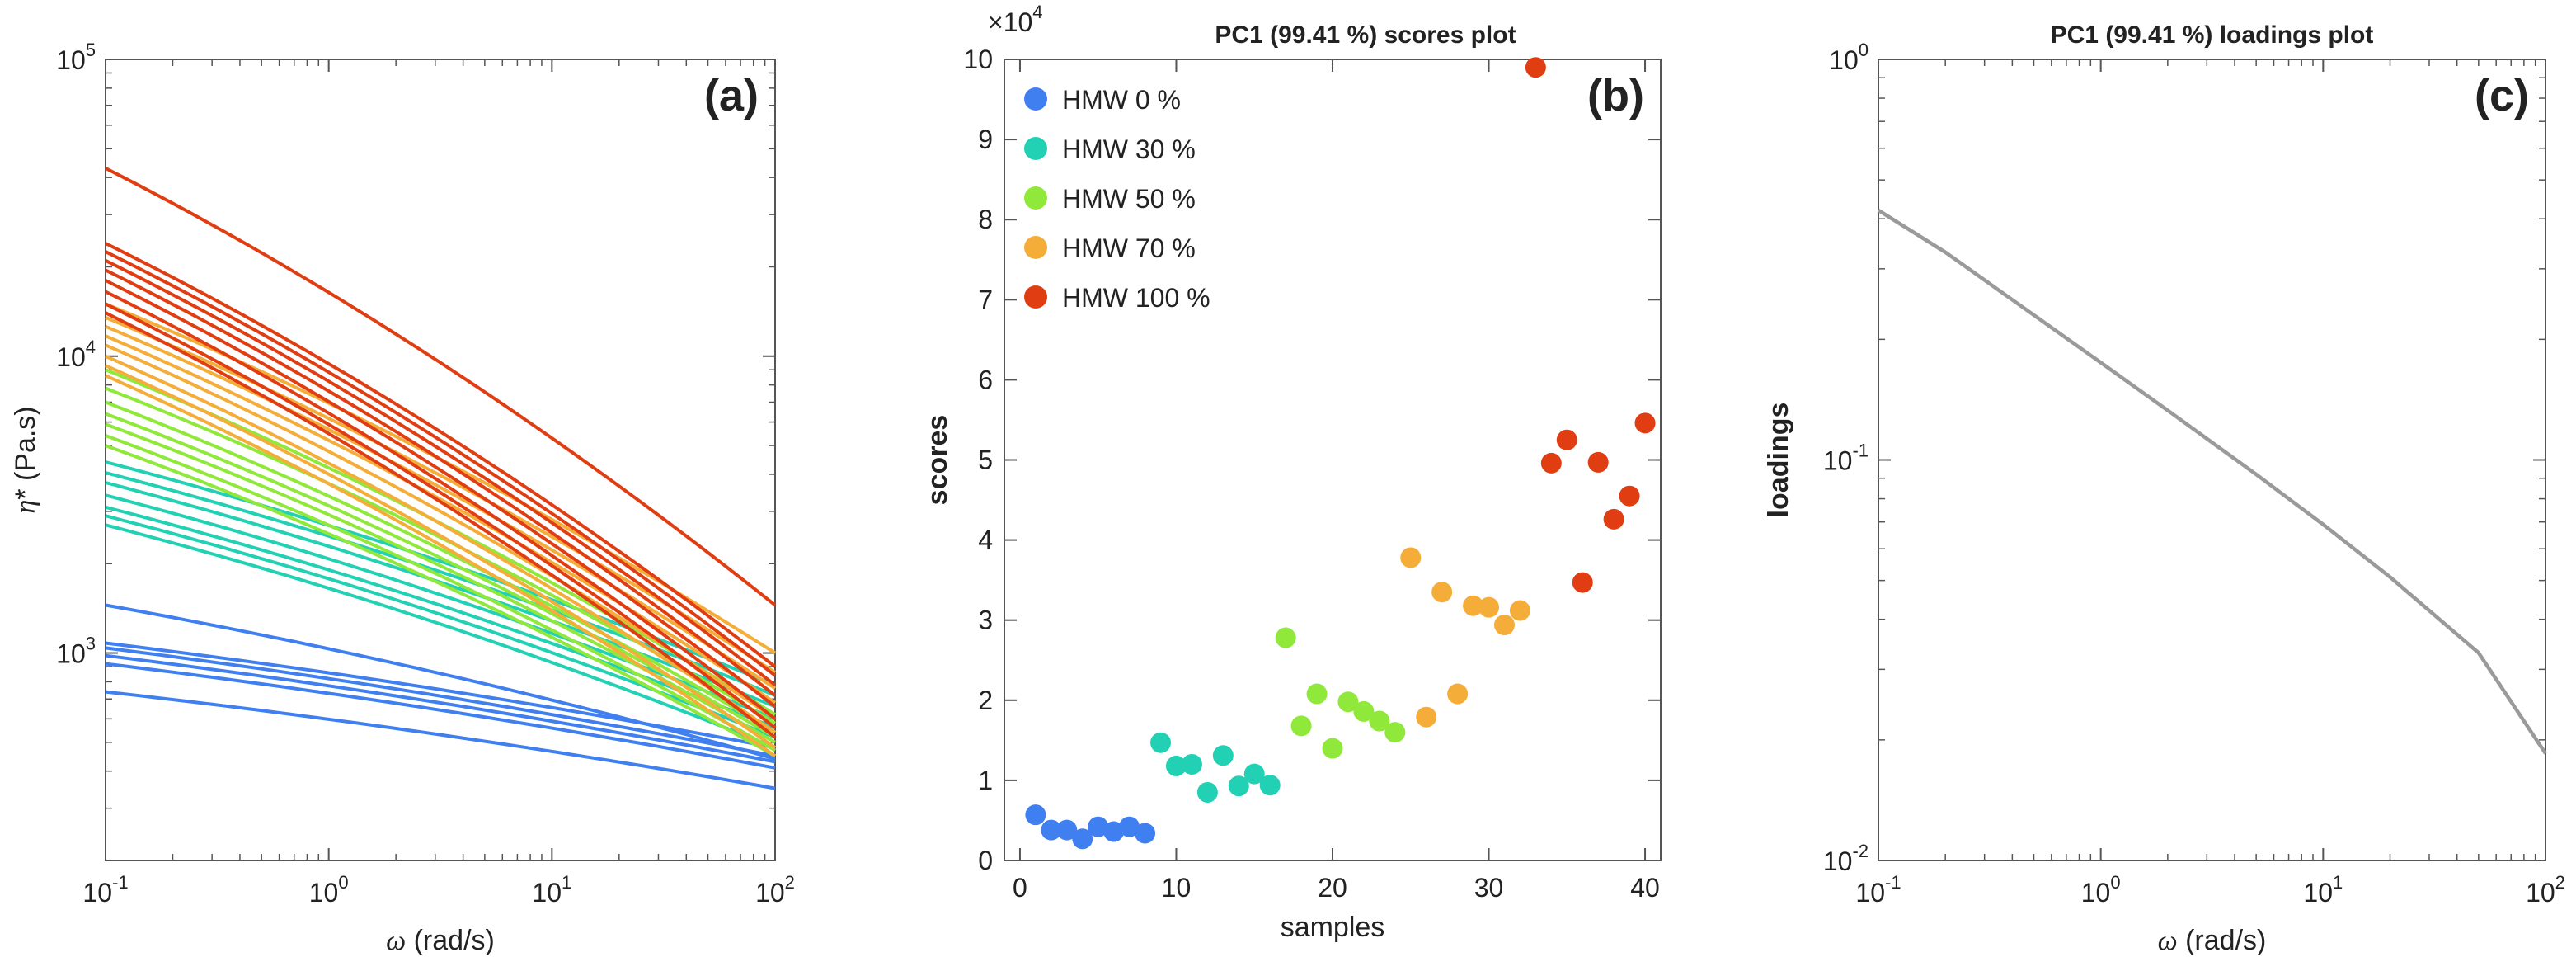 The width and height of the screenshot is (2576, 971). I want to click on panel-a-x-tick-label: 102, so click(775, 889).